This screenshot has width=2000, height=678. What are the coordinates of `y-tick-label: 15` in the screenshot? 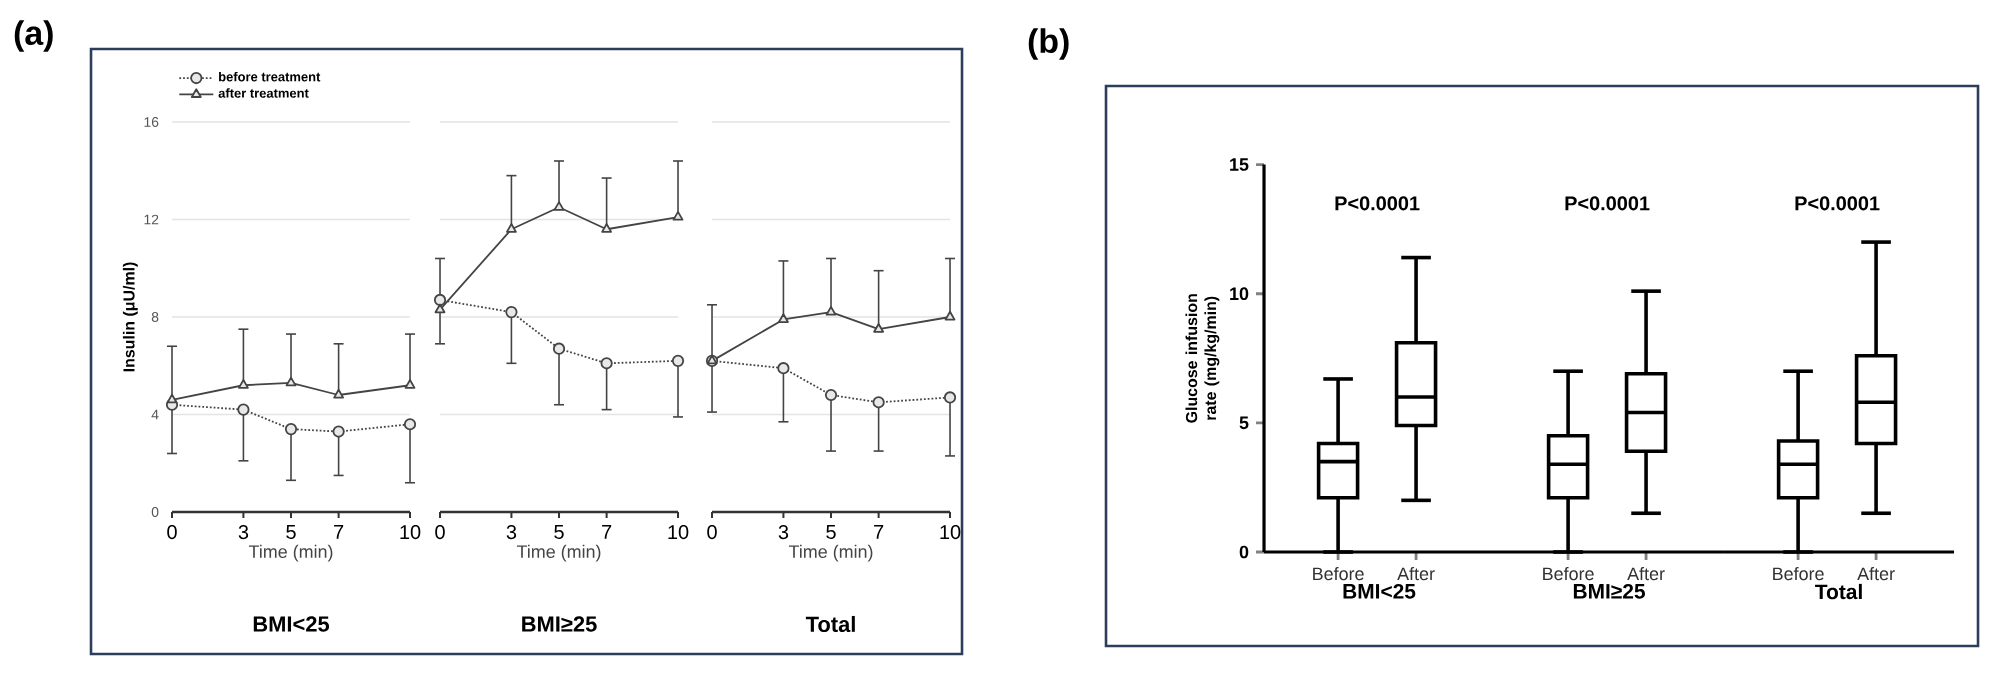 It's located at (1239, 164).